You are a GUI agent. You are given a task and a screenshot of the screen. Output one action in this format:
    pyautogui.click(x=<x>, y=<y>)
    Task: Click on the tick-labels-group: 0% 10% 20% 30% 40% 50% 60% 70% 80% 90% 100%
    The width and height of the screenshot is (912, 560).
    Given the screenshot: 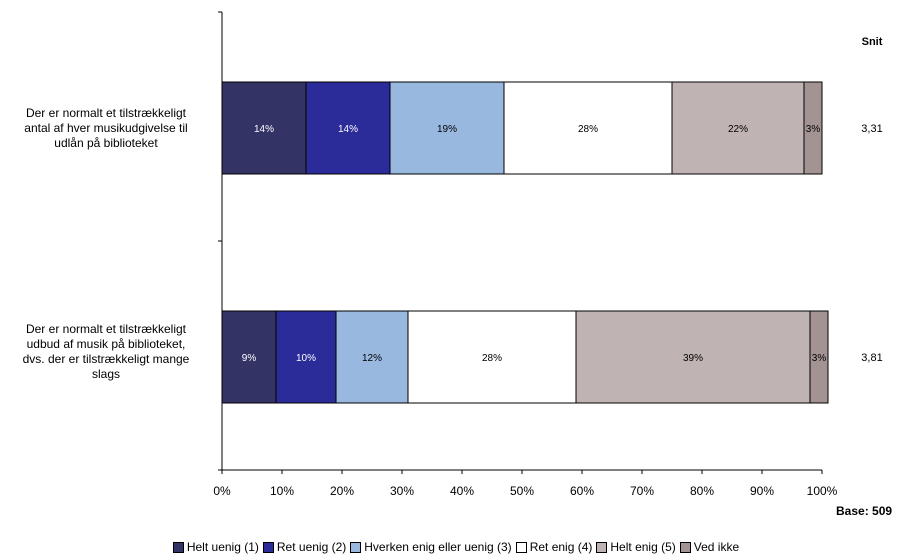 What is the action you would take?
    pyautogui.click(x=525, y=491)
    